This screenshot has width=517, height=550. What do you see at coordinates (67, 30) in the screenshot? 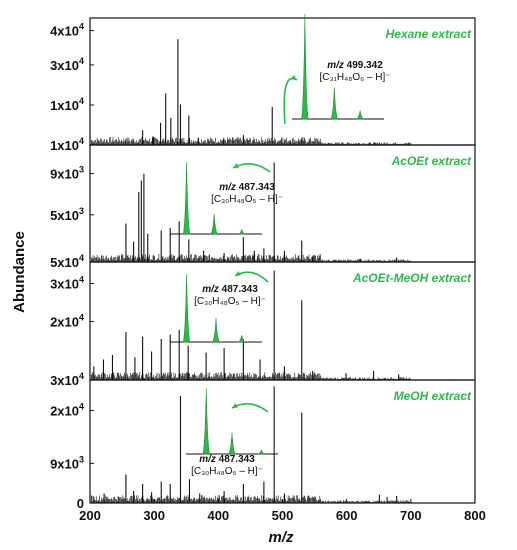
I see `y-tick-label: 4x10⁴` at bounding box center [67, 30].